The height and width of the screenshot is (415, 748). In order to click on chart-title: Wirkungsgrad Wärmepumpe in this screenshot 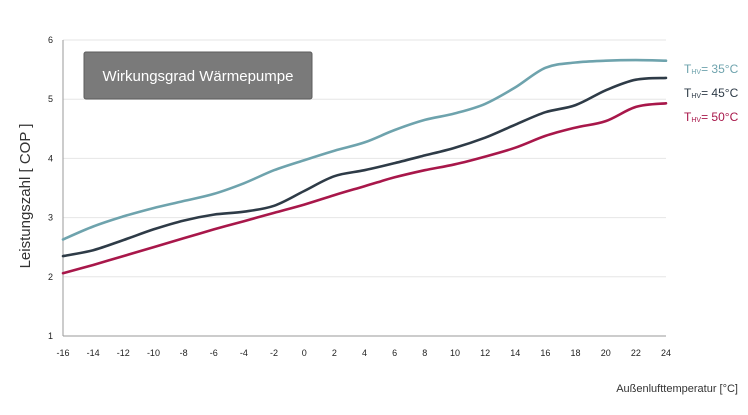, I will do `click(198, 76)`.